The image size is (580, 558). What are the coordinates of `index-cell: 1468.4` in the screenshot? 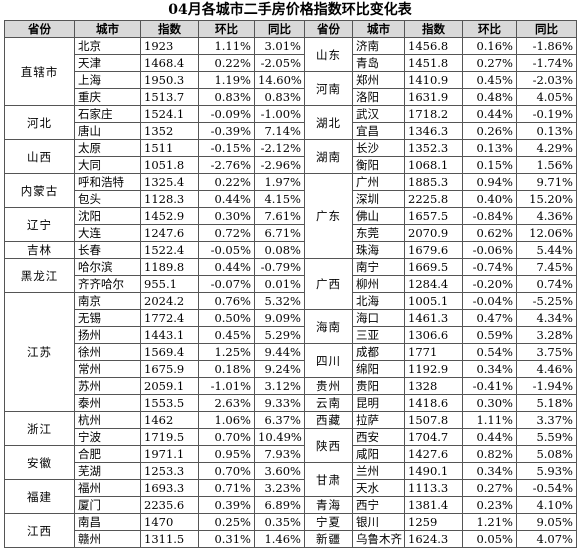 It's located at (169, 63).